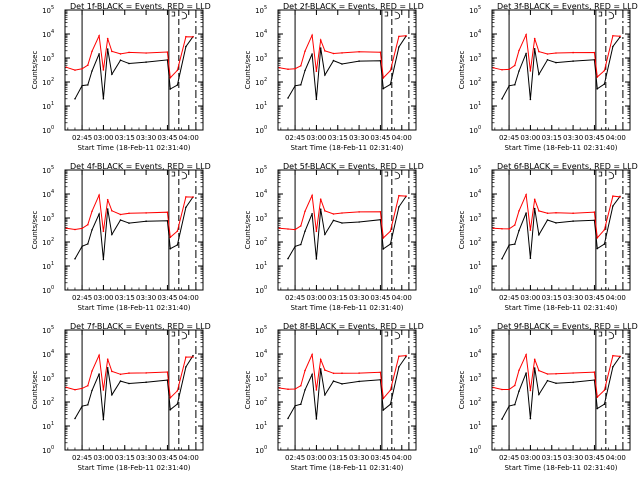  What do you see at coordinates (353, 6) in the screenshot?
I see `panel-title: Det 2f-BLACK = Events, RED = LLD` at bounding box center [353, 6].